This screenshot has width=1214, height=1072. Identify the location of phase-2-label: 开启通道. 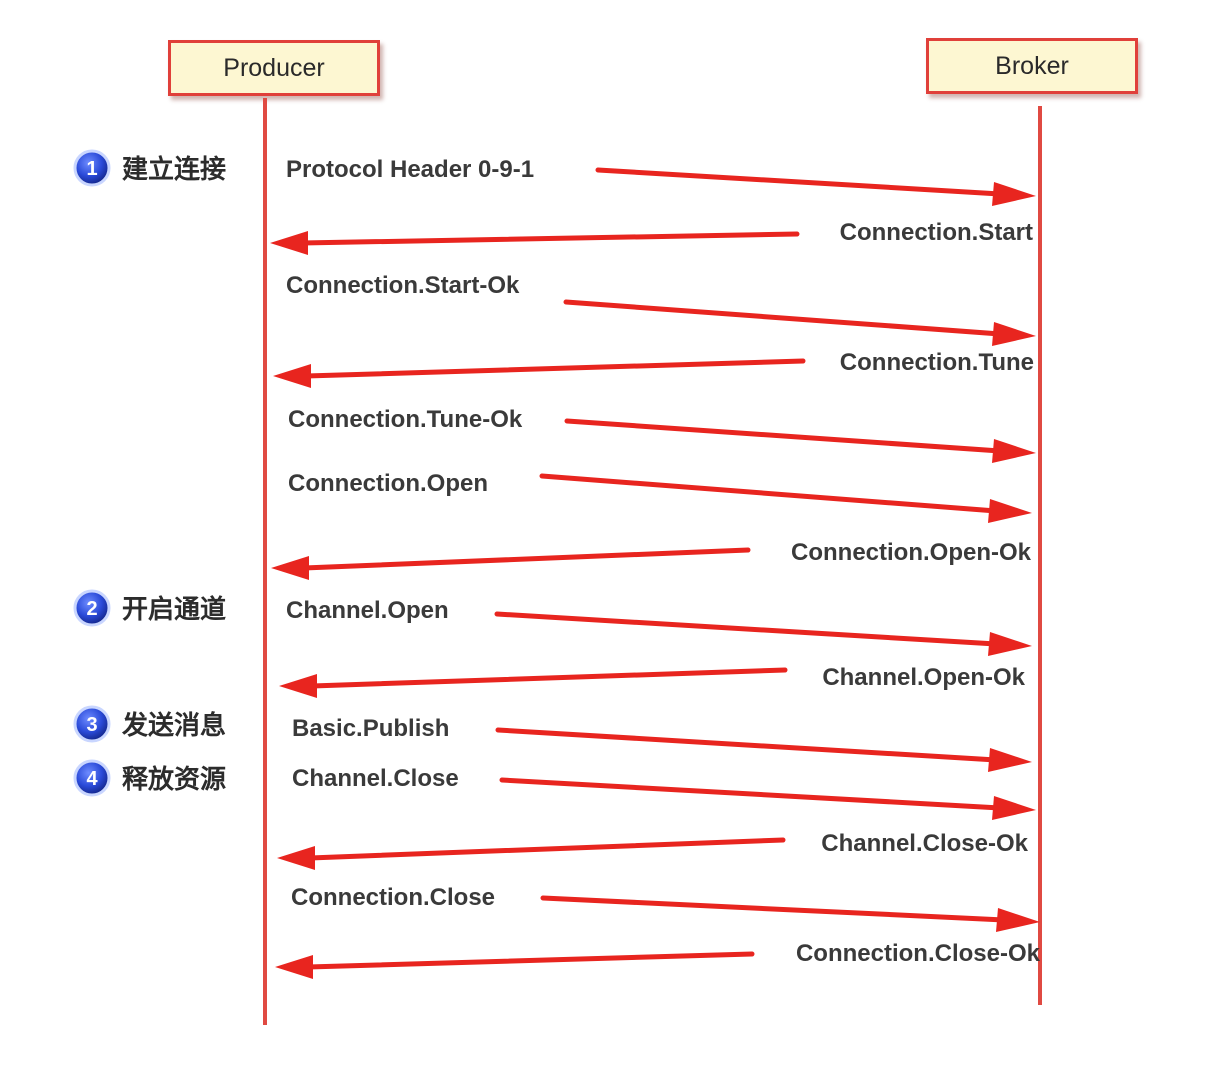
(174, 609).